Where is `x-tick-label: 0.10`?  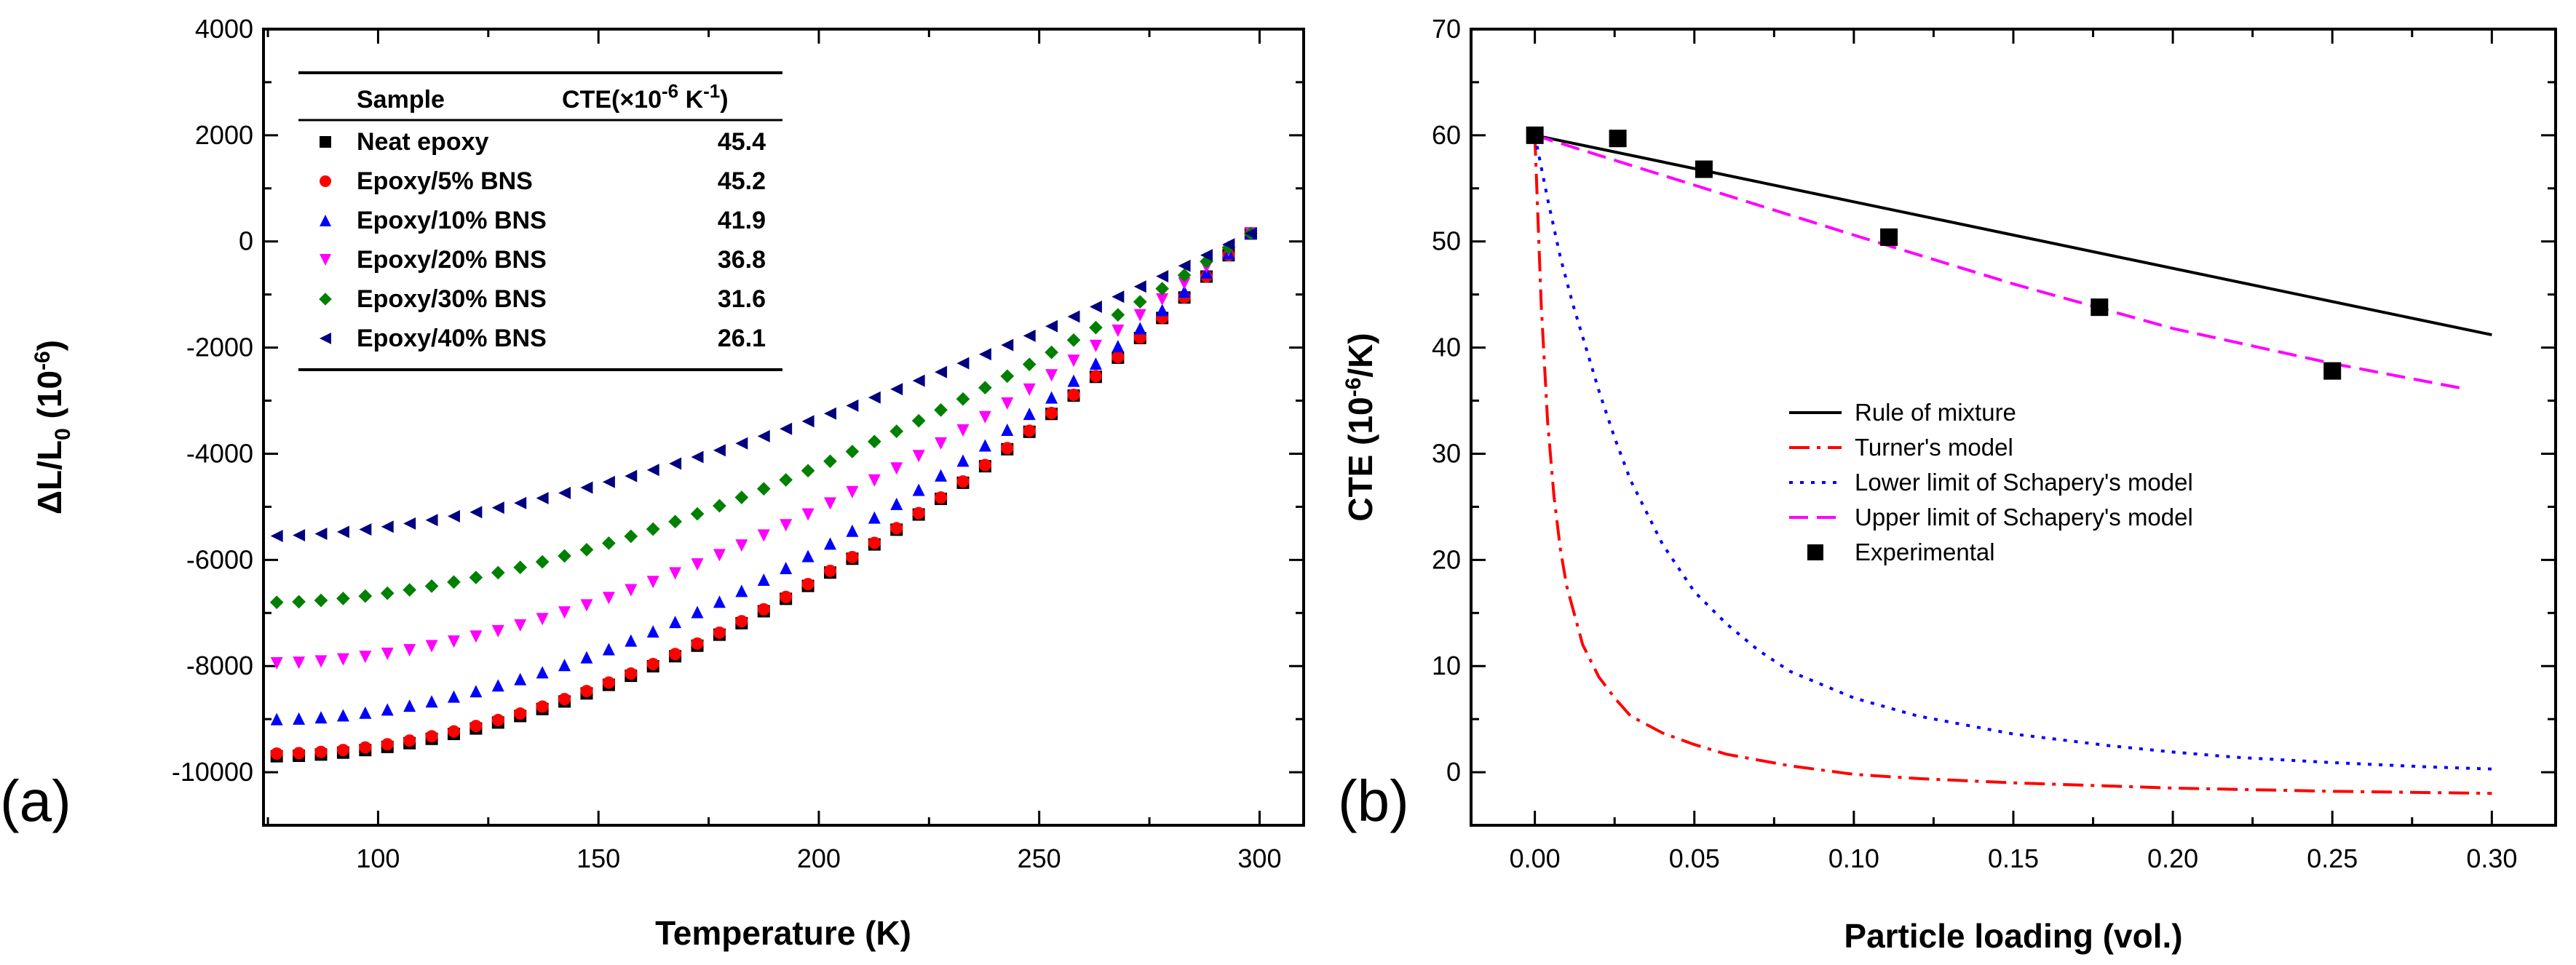
x-tick-label: 0.10 is located at coordinates (1853, 858).